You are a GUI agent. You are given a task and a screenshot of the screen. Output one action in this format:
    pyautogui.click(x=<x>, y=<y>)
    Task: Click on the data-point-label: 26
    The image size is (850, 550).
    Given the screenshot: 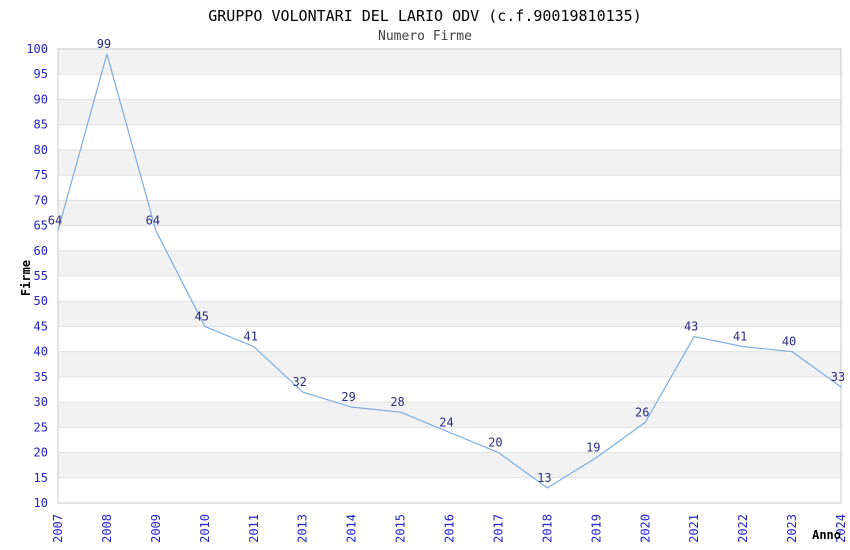 What is the action you would take?
    pyautogui.click(x=642, y=412)
    